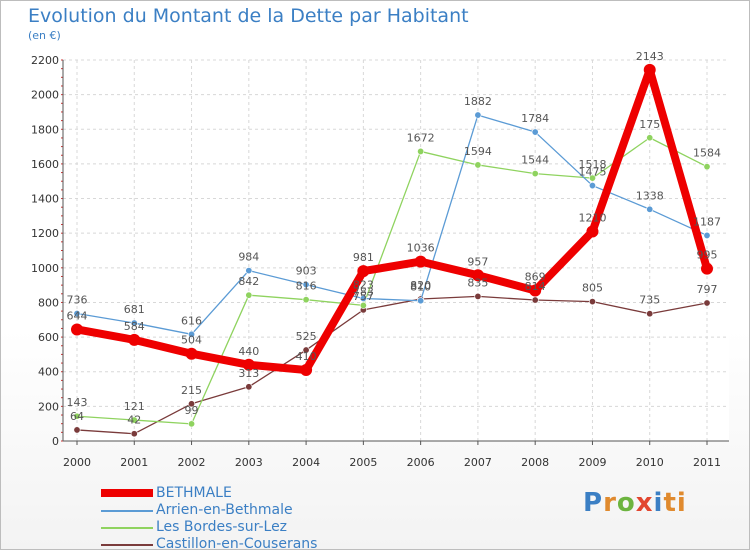  I want to click on data-label: 1544, so click(535, 160).